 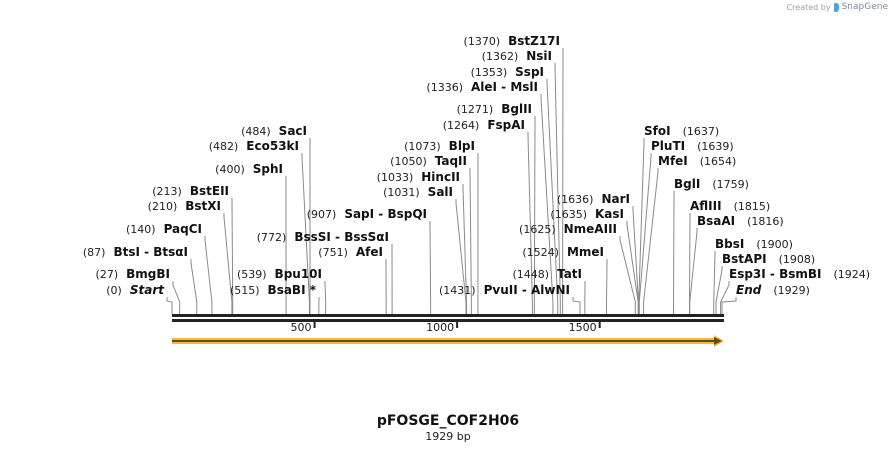 I want to click on enzyme-name: BglI, so click(x=687, y=184).